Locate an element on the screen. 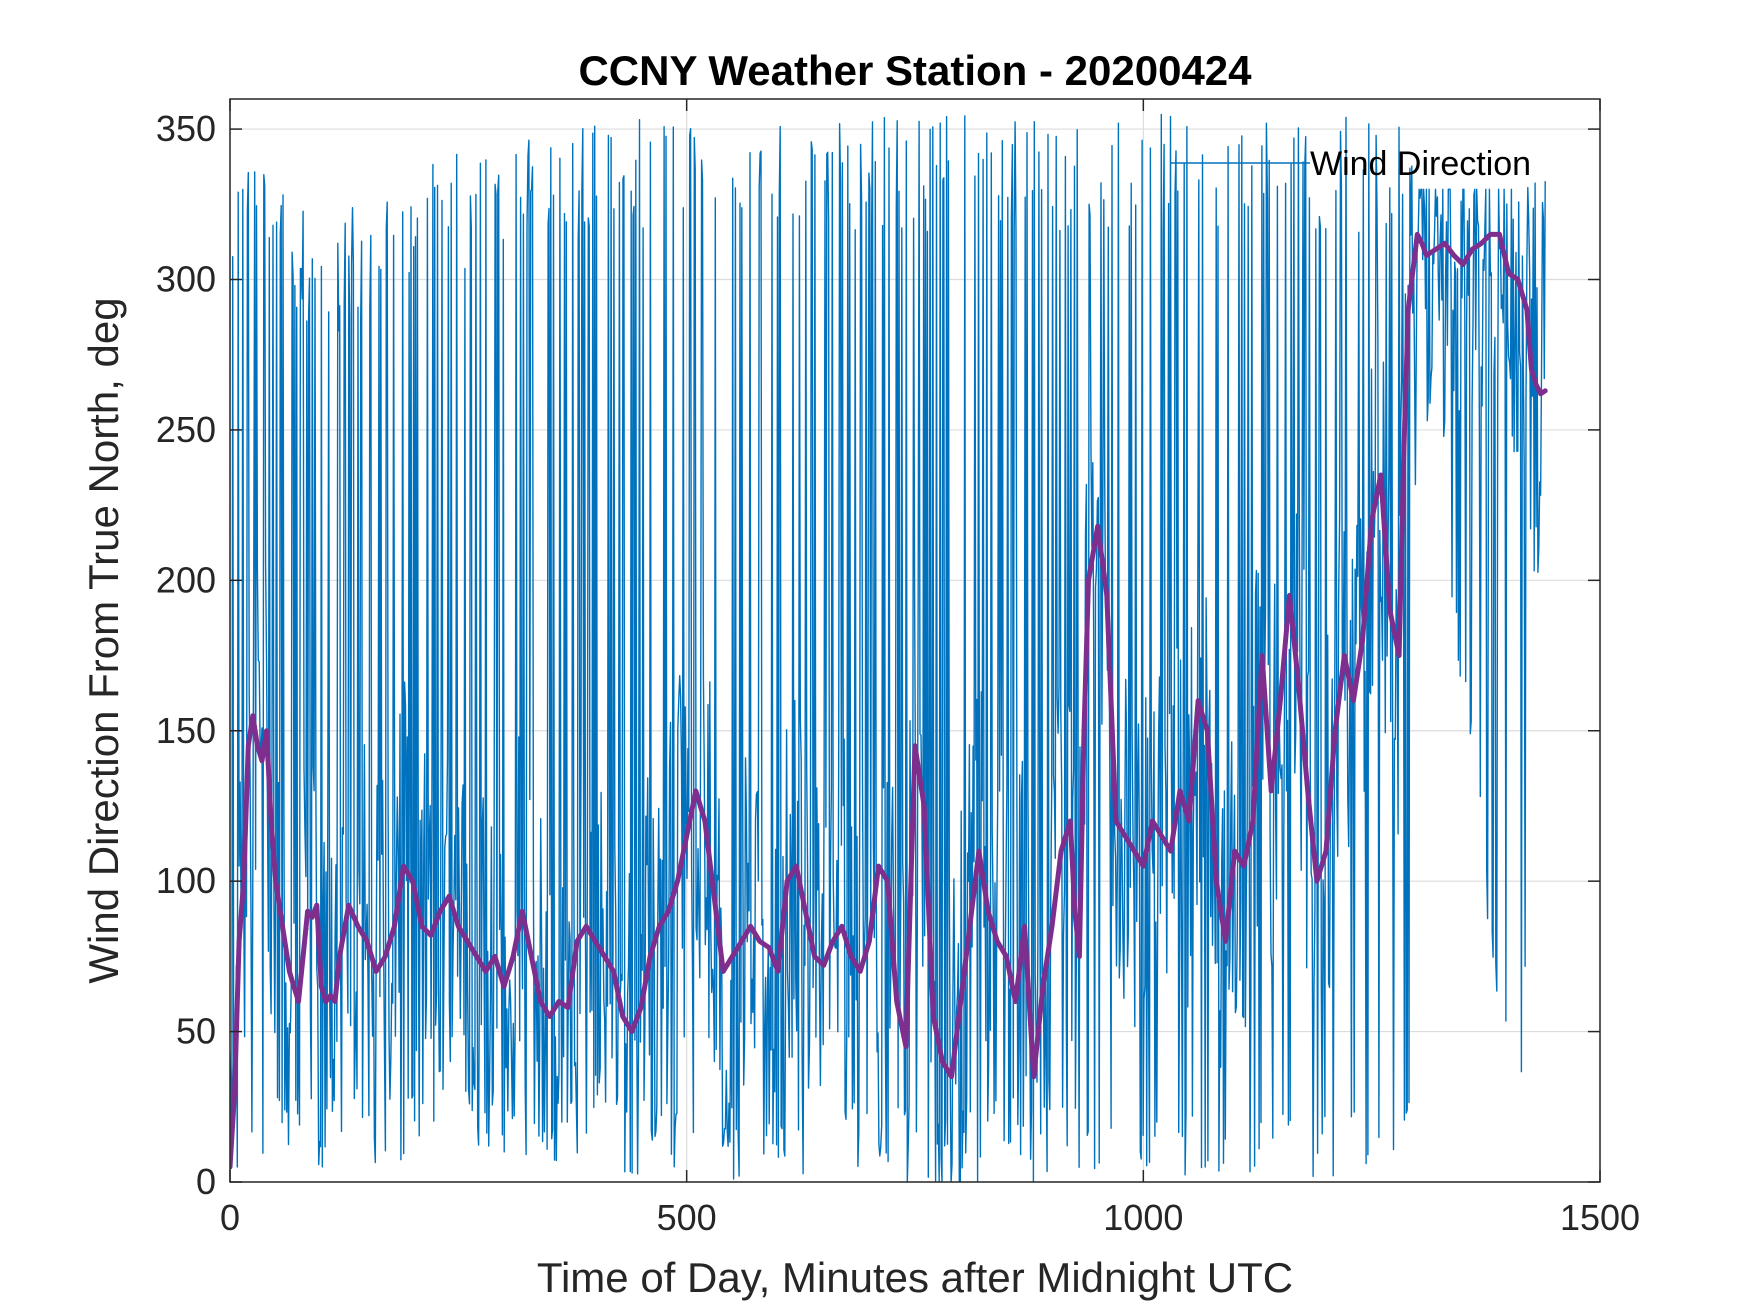 This screenshot has height=1313, width=1750. y-tick-label-50: 50 is located at coordinates (196, 1031).